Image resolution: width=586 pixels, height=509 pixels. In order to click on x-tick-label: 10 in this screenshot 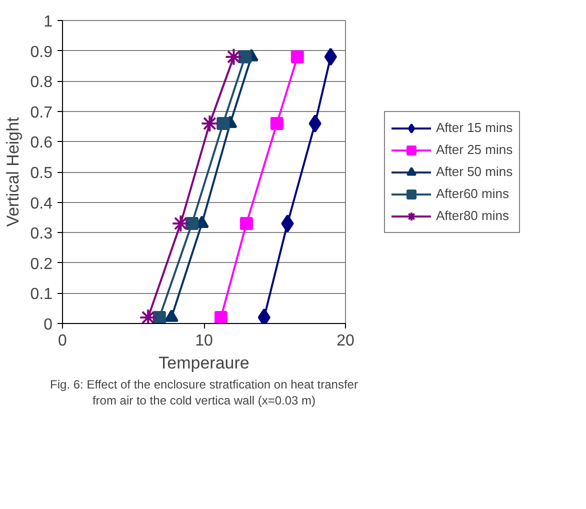, I will do `click(204, 341)`.